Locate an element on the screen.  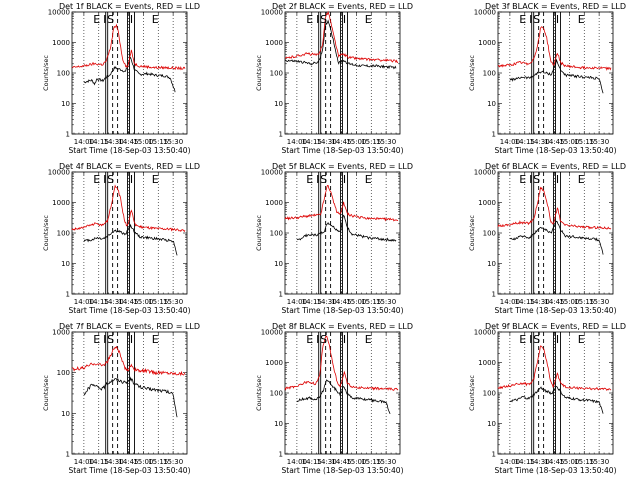
panel-title: Det 4f BLACK = Events, RED = LLD is located at coordinates (129, 166).